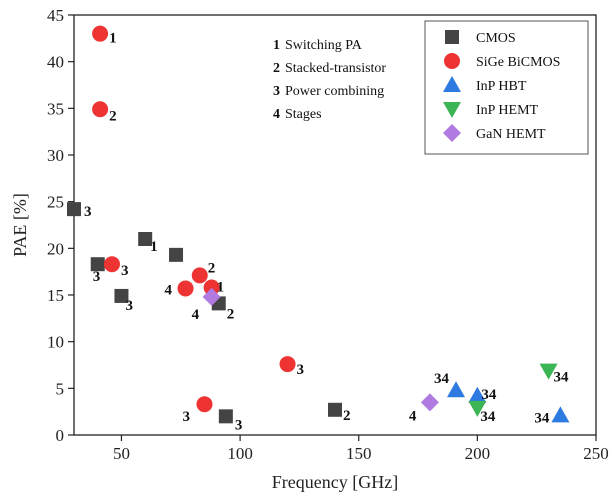  I want to click on y-tick-label: 30, so click(55, 155).